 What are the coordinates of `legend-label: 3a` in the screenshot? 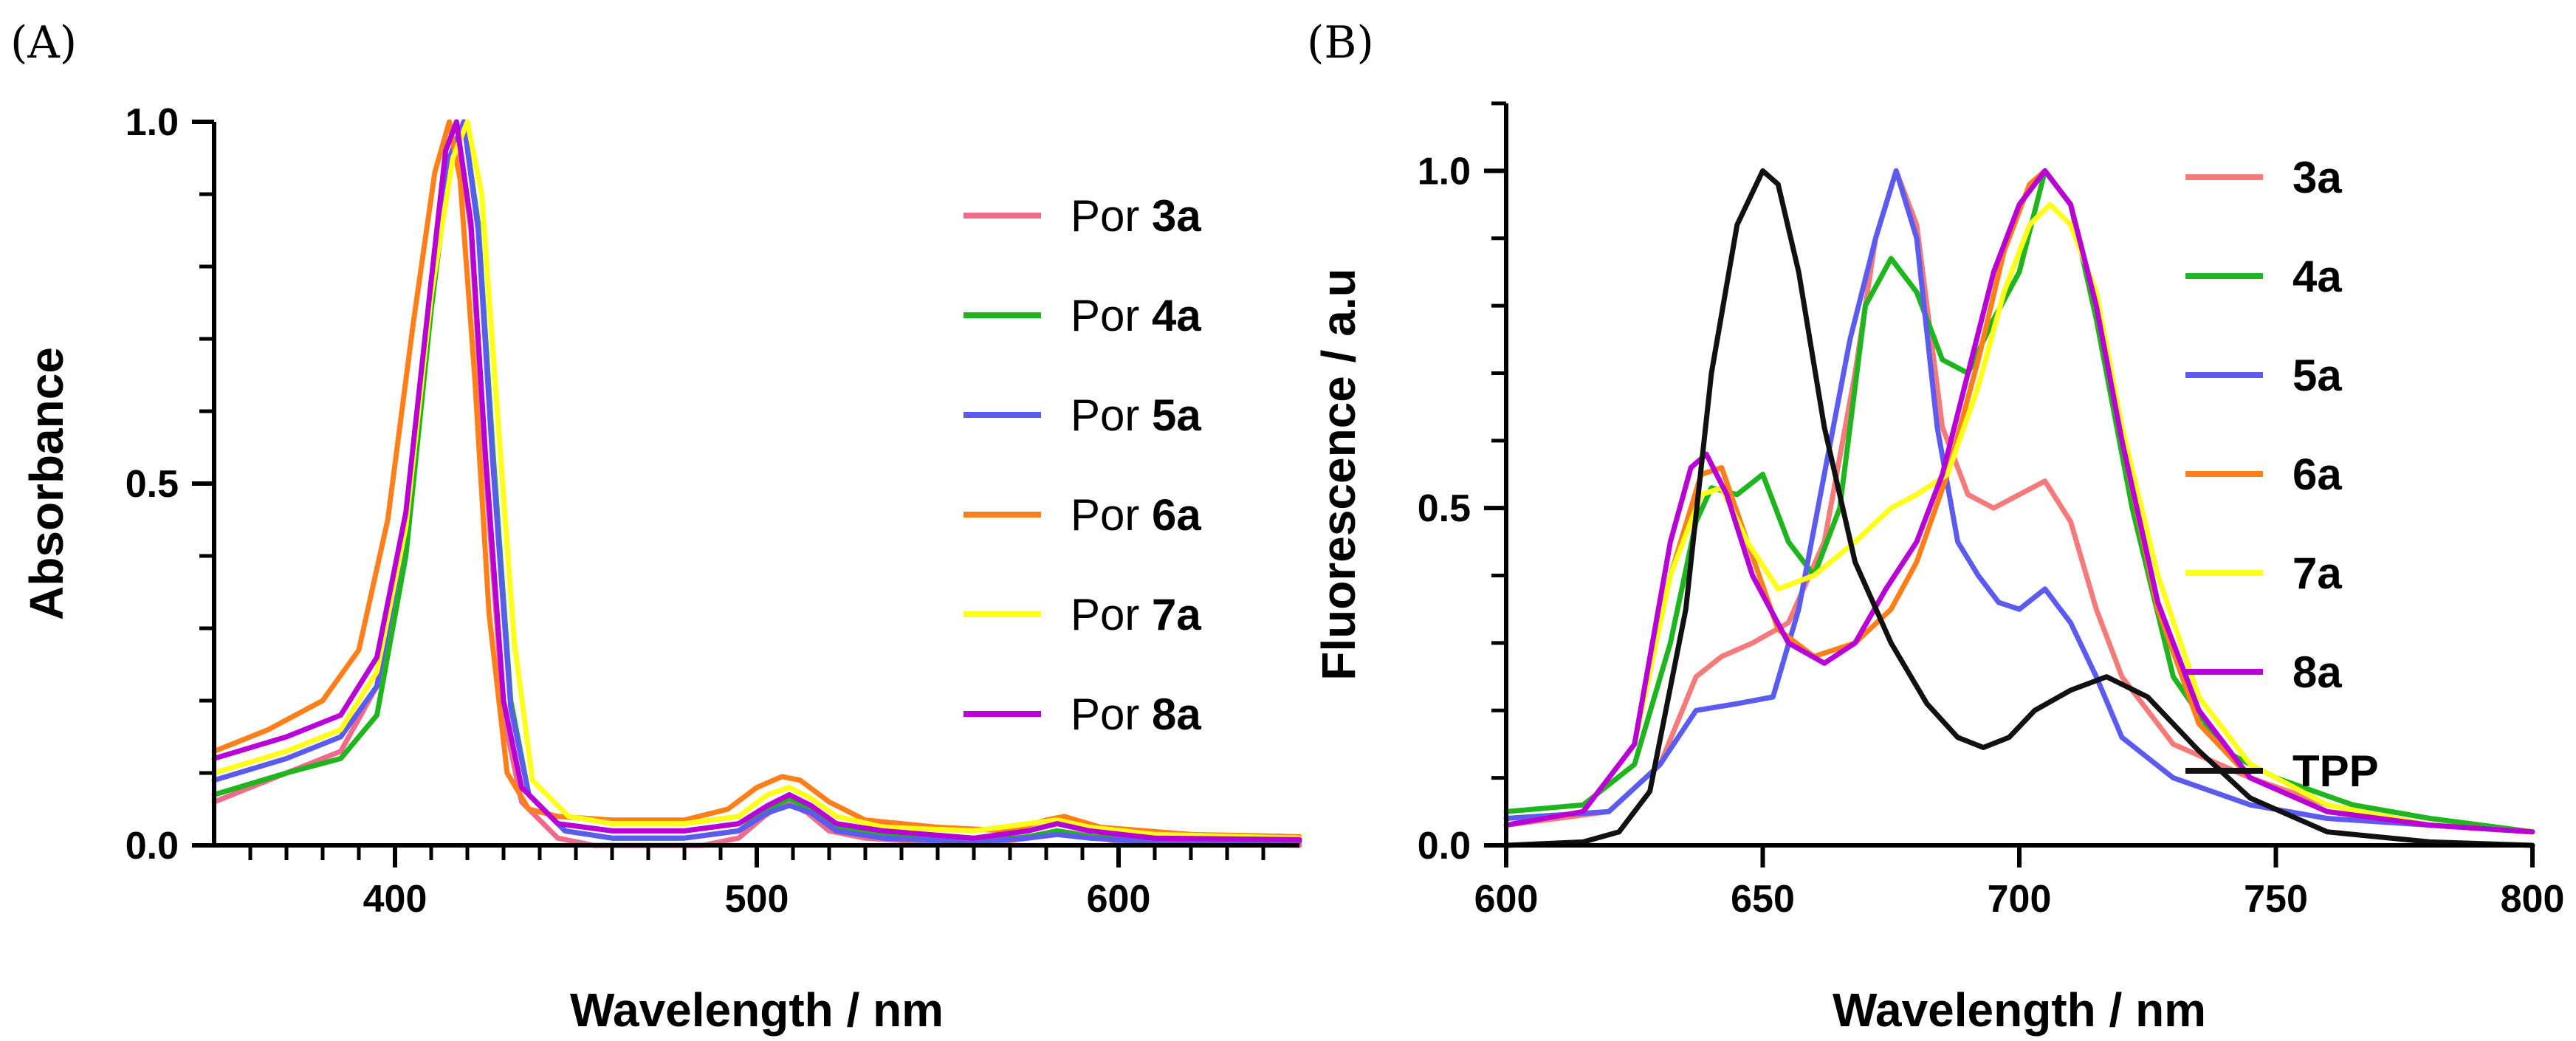 It's located at (2317, 177).